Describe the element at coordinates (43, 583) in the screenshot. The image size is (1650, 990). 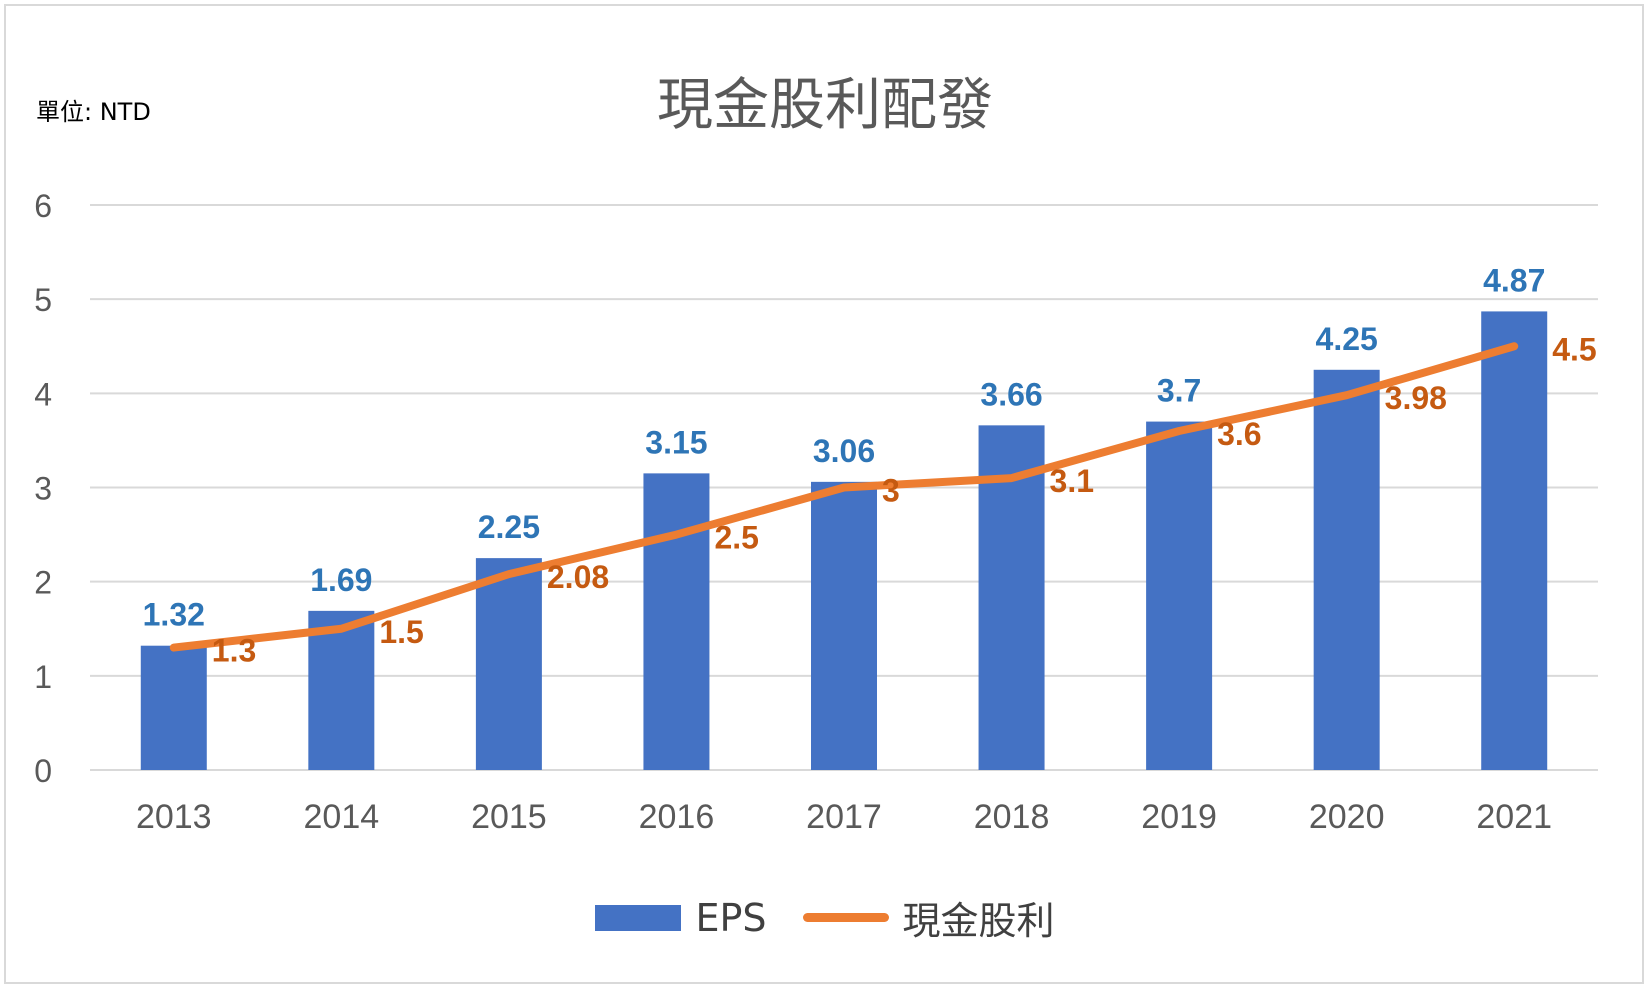
I see `y-tick-label: 2` at that location.